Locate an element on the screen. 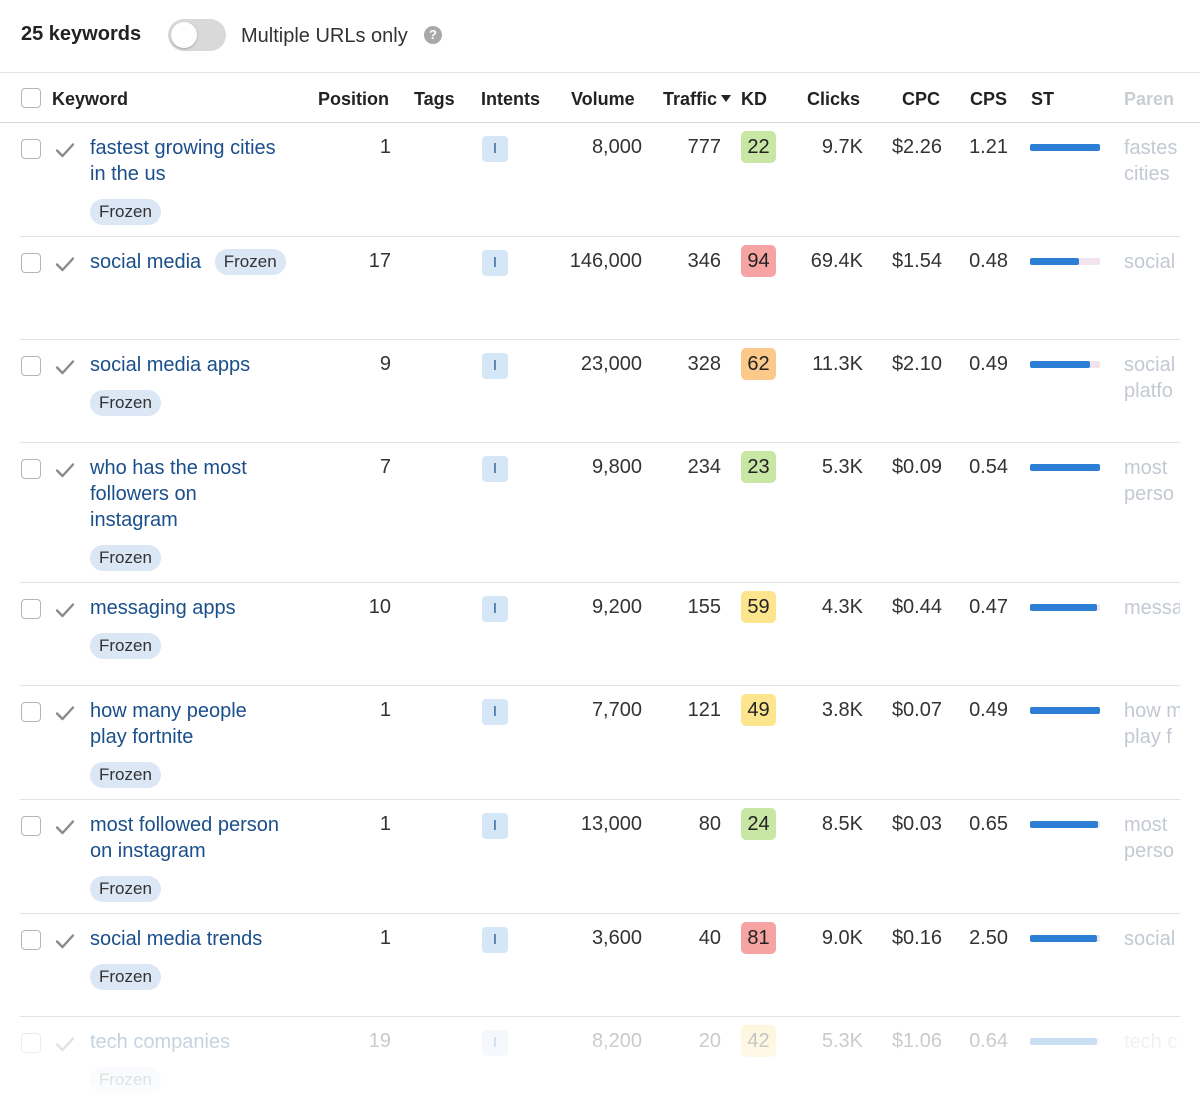 The height and width of the screenshot is (1112, 1200). keyword-link: social media trends is located at coordinates (197, 939).